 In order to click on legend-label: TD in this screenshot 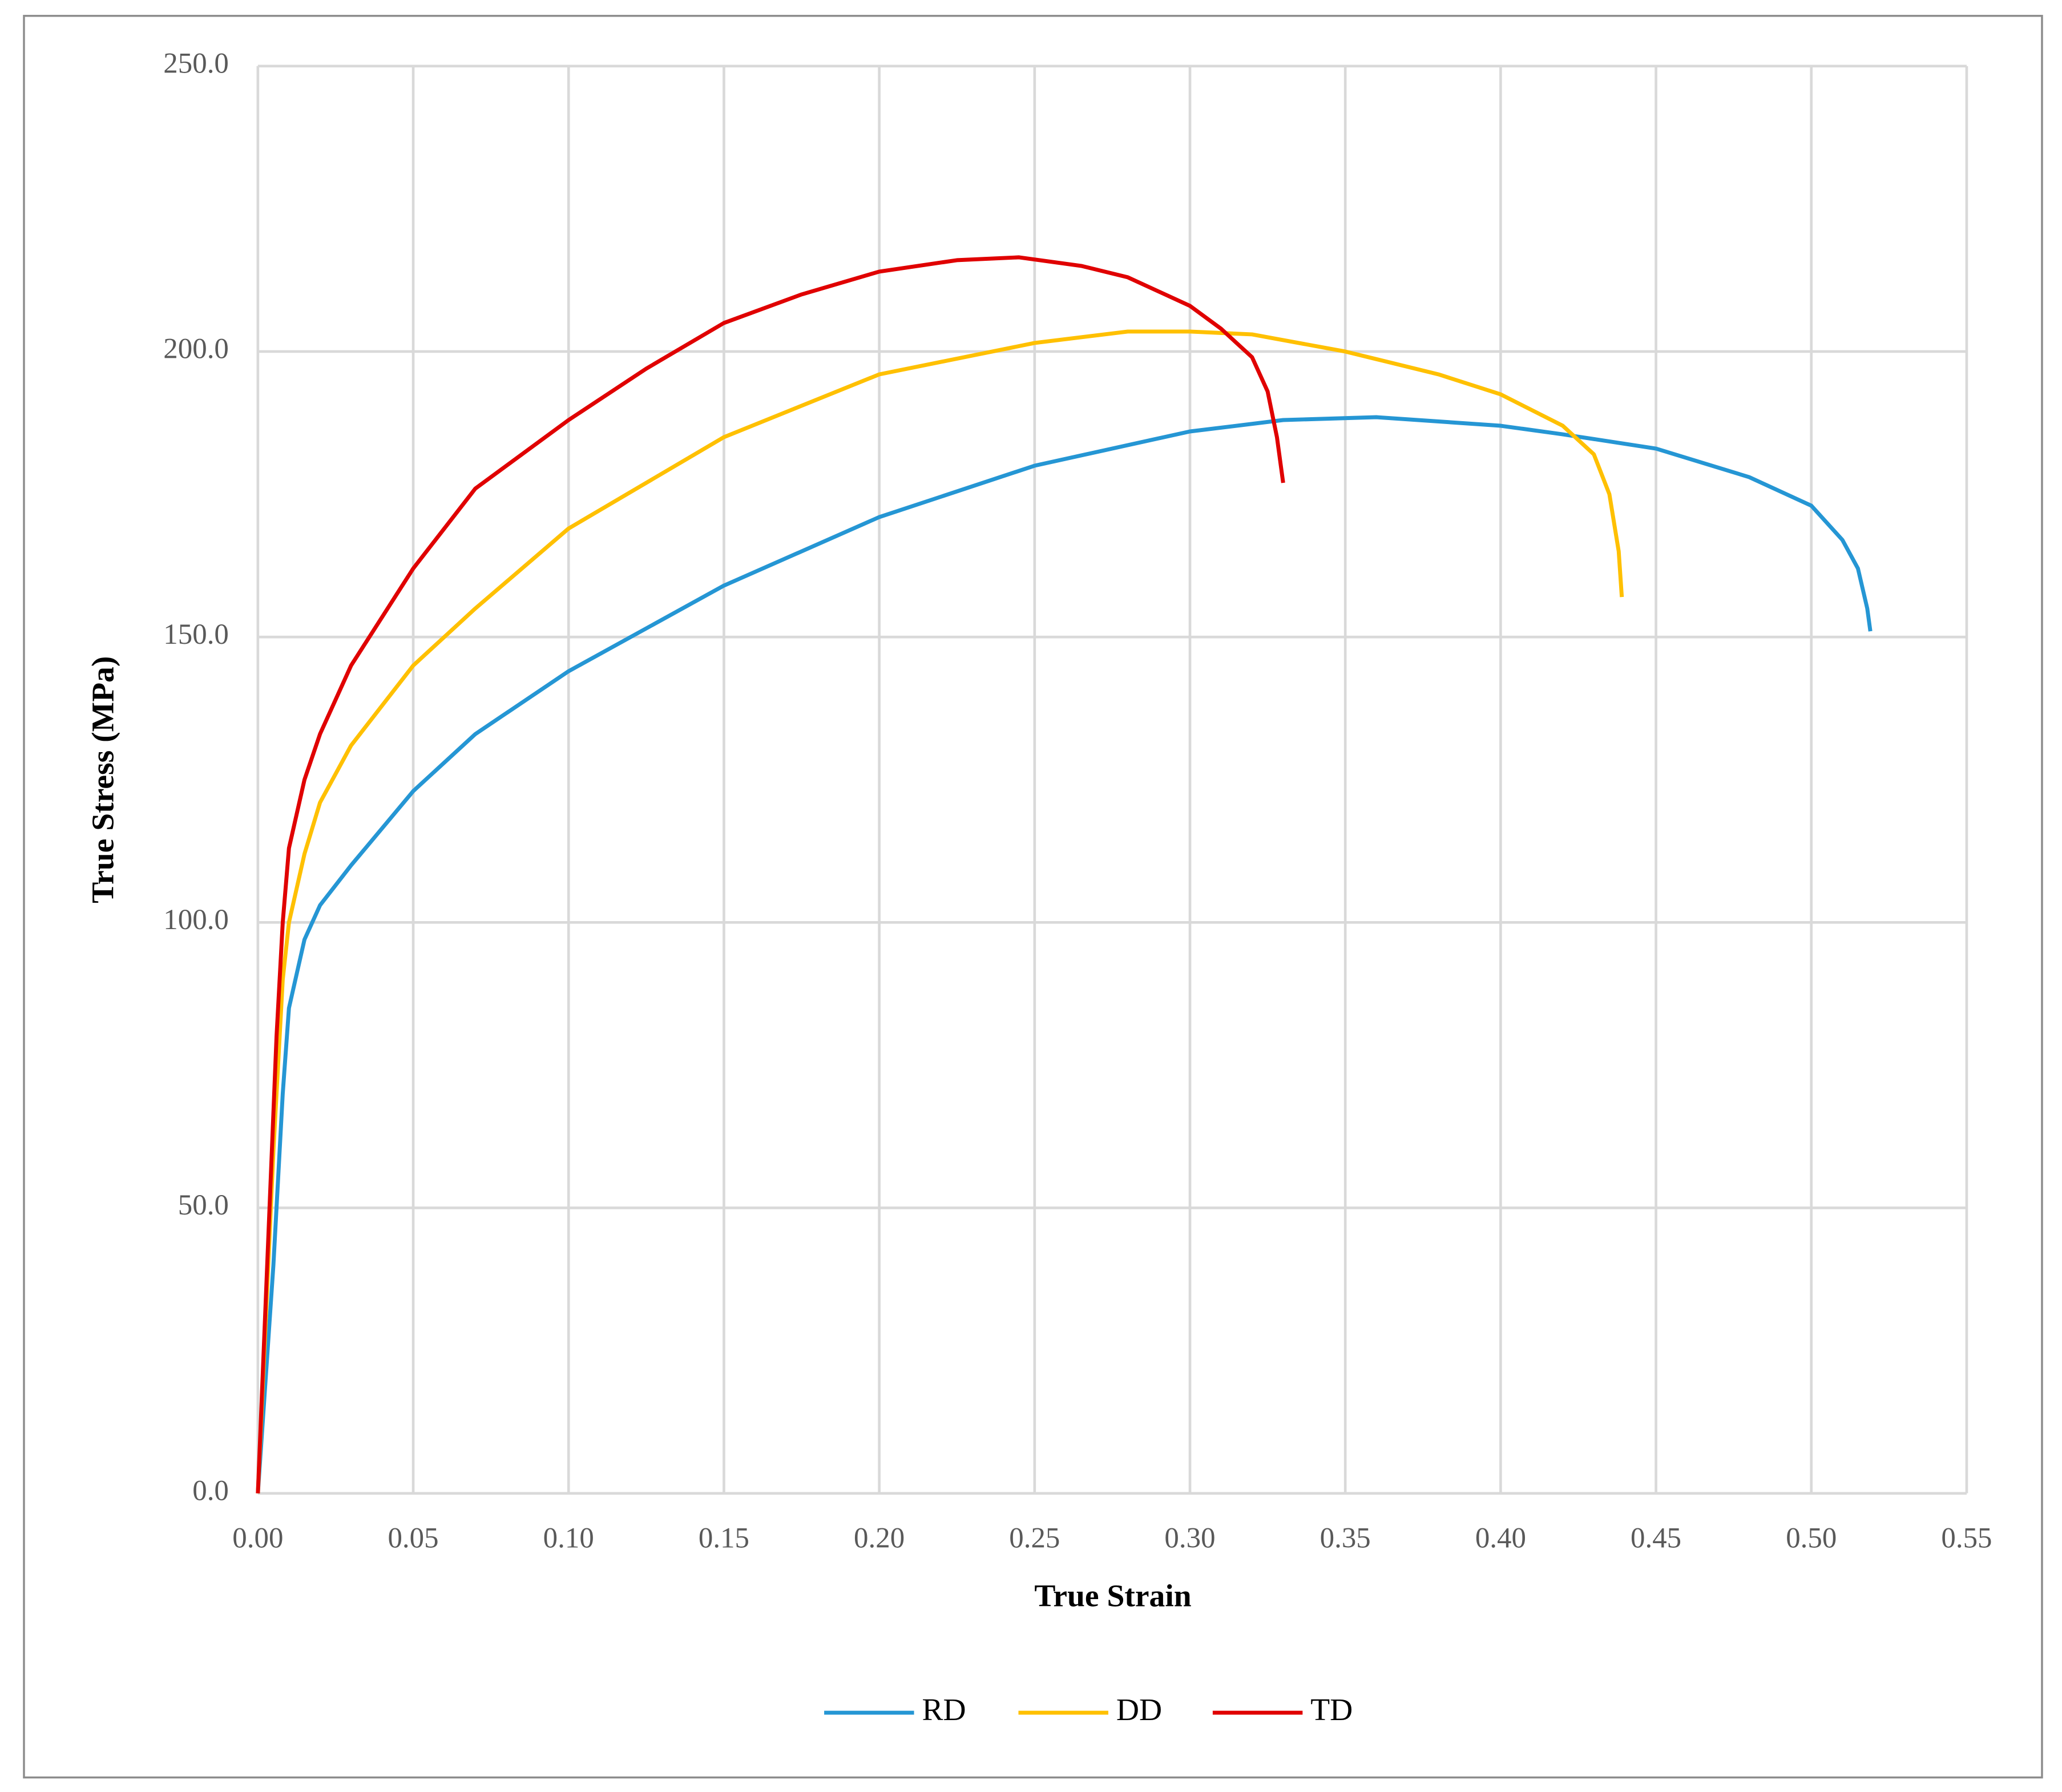, I will do `click(1331, 1710)`.